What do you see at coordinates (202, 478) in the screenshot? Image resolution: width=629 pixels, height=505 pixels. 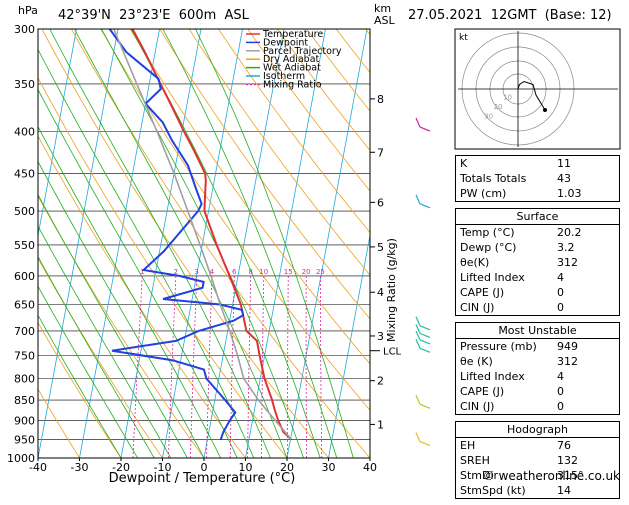 I see `x-axis-title: Dewpoint / Temperature (°C)` at bounding box center [202, 478].